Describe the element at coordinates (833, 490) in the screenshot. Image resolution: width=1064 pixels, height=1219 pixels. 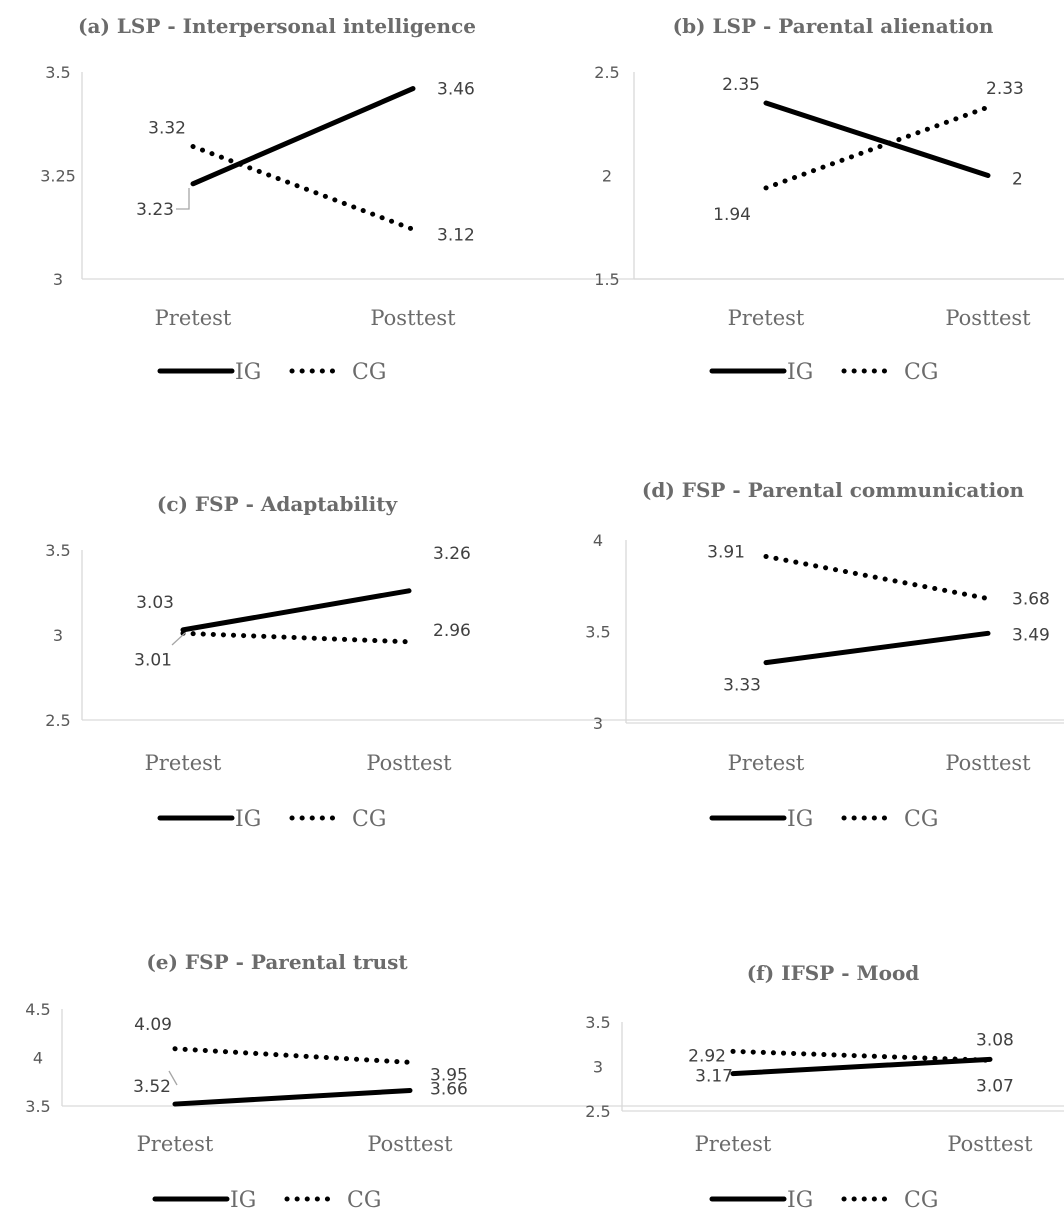
I see `chart-title: (d) FSP - Parental communication` at that location.